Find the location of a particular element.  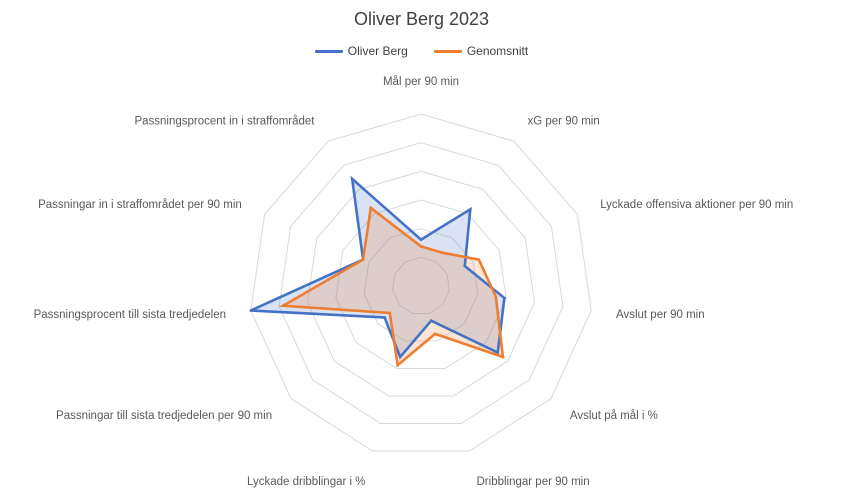

legend-label-series-2: Genomsnitt is located at coordinates (497, 51).